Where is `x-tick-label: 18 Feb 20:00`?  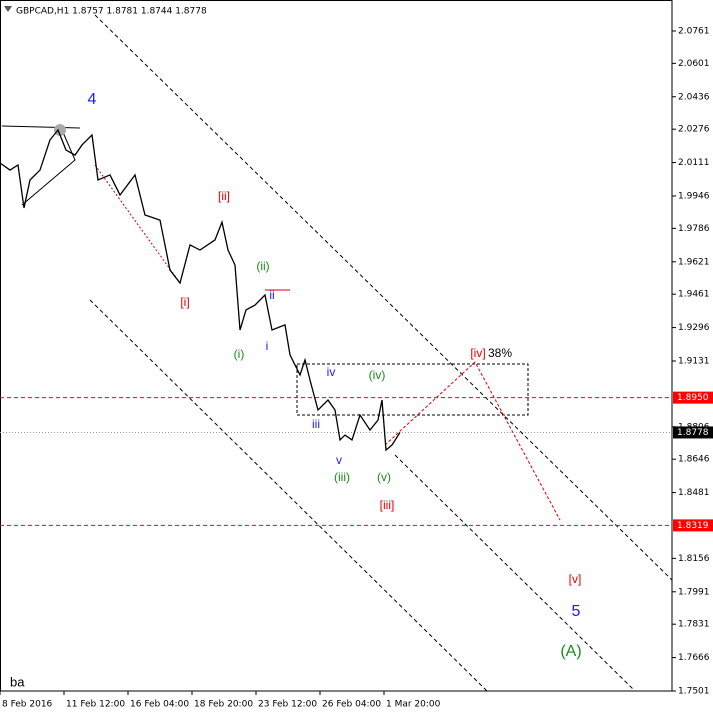
x-tick-label: 18 Feb 20:00 is located at coordinates (223, 705).